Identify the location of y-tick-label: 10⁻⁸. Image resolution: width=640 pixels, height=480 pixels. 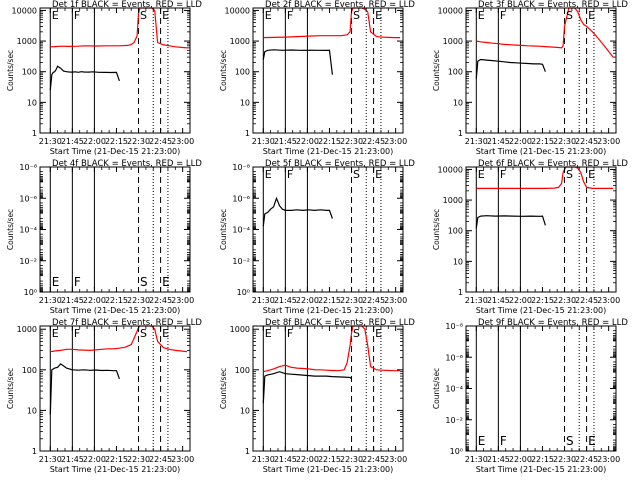
(454, 326).